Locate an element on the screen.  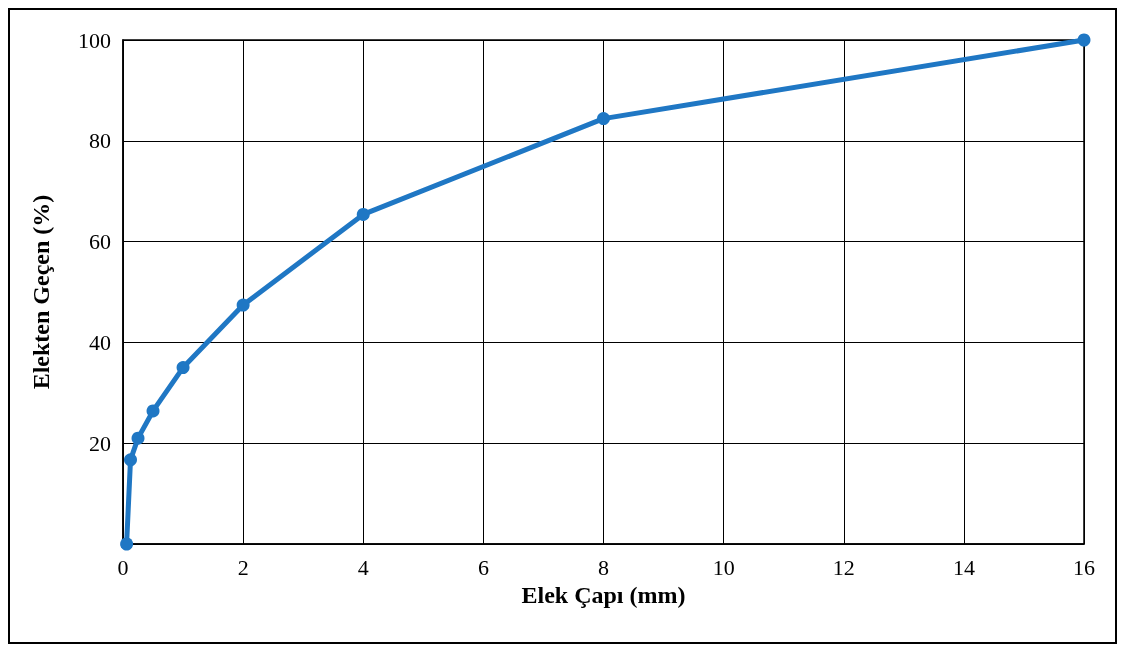
x-tick-label: 16 is located at coordinates (1084, 567).